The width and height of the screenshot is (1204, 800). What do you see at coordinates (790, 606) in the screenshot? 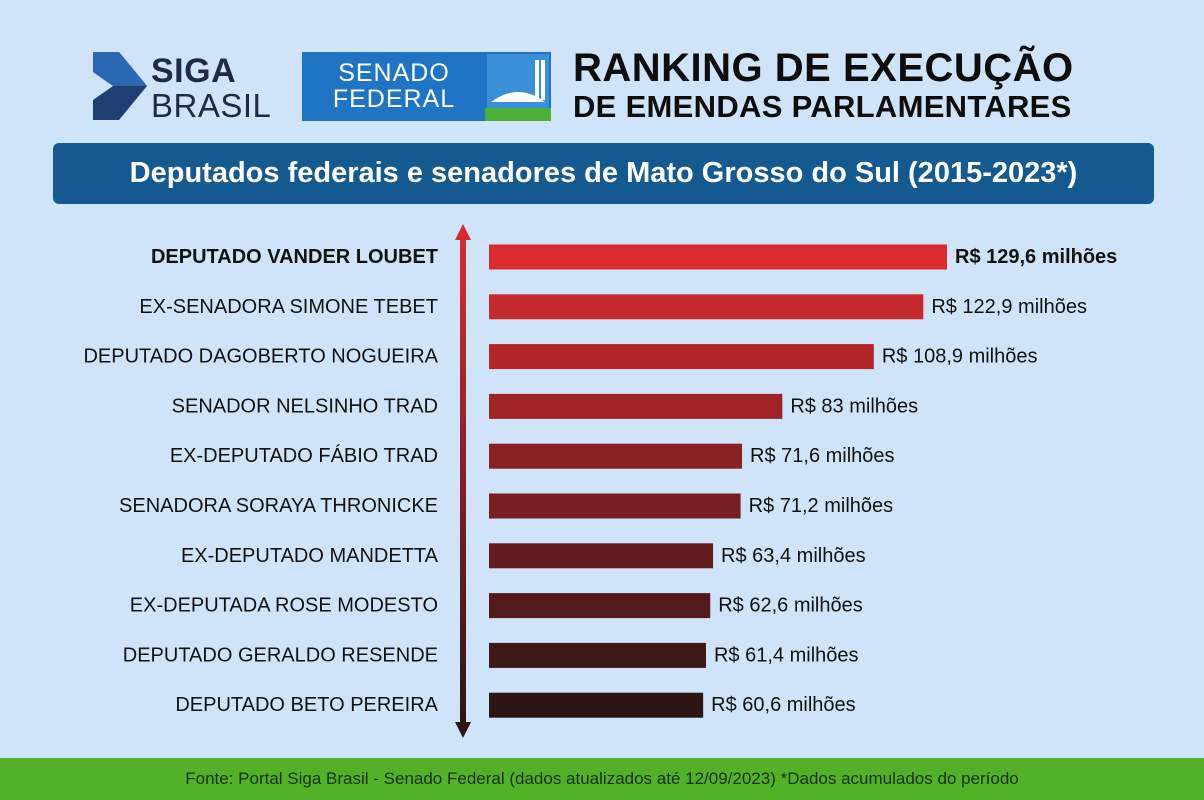
I see `value-label: R$ 62,6 milhões` at bounding box center [790, 606].